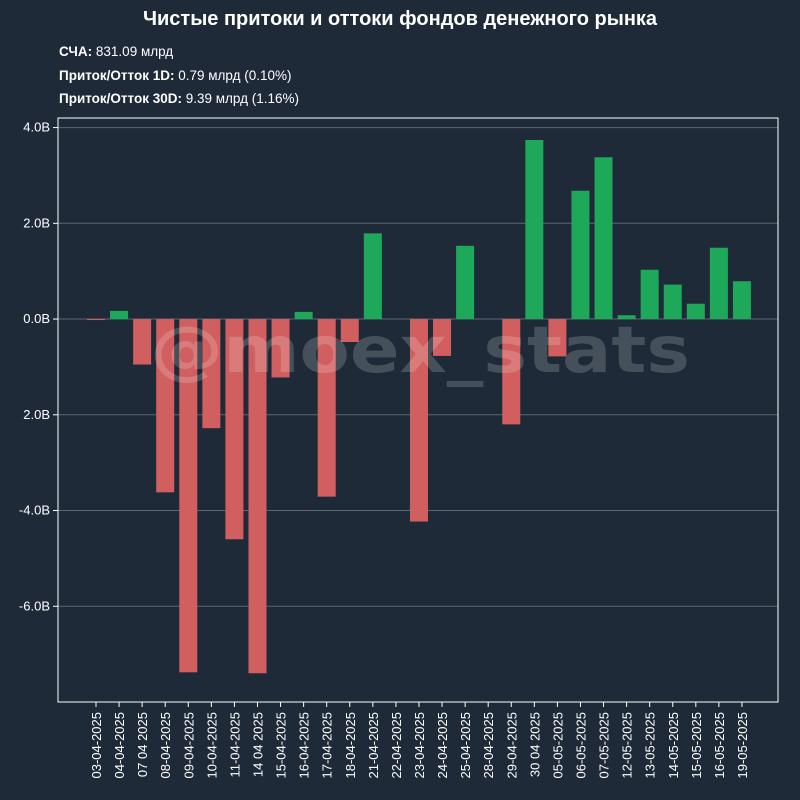 This screenshot has width=800, height=800. What do you see at coordinates (649, 294) in the screenshot?
I see `bar-13-05-2025` at bounding box center [649, 294].